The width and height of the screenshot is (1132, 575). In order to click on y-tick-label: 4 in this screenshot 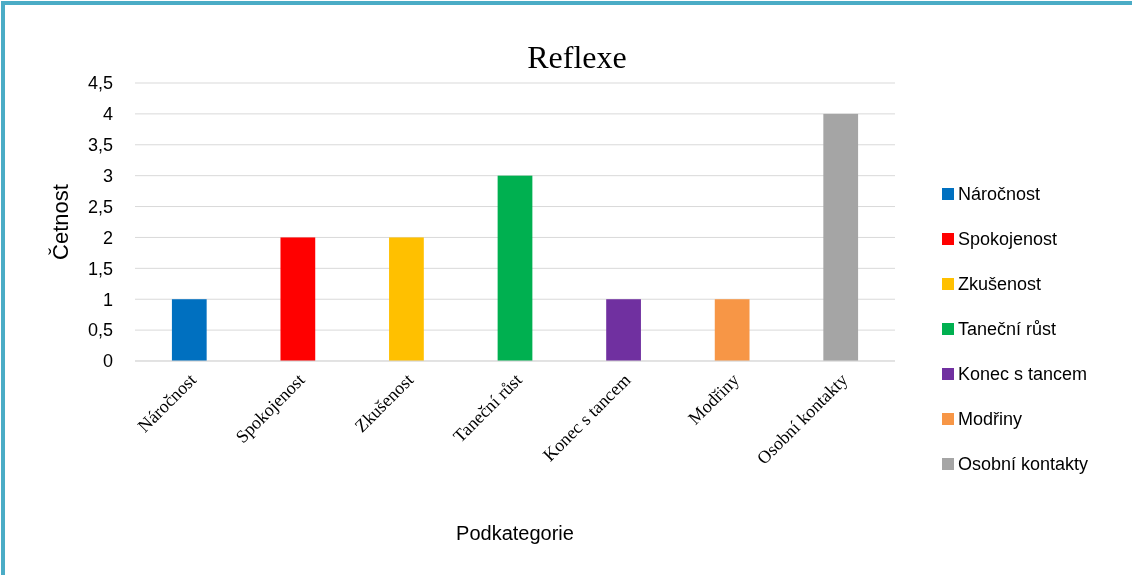, I will do `click(107, 114)`.